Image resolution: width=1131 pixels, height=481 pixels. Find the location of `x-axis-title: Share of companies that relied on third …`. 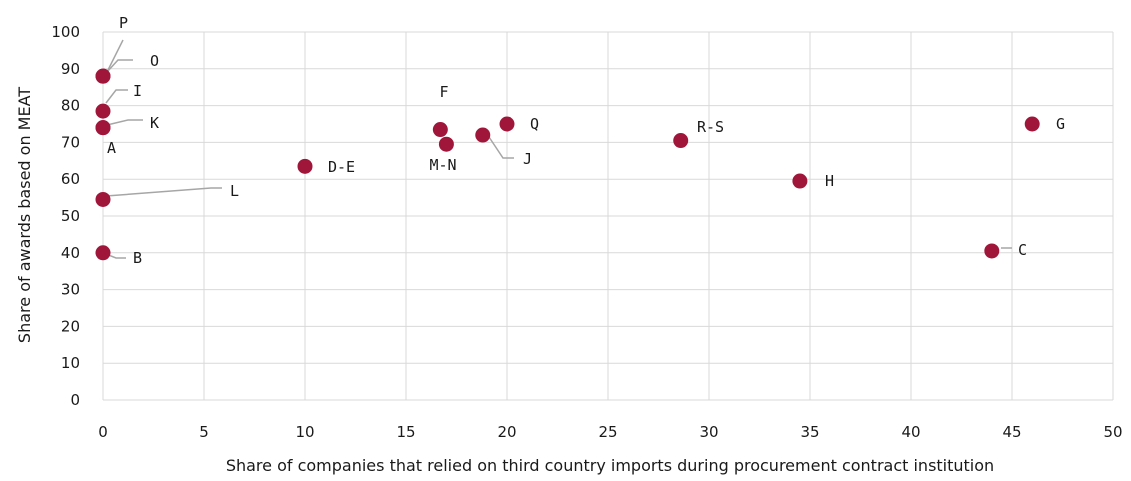

x-axis-title: Share of companies that relied on third … is located at coordinates (610, 465).